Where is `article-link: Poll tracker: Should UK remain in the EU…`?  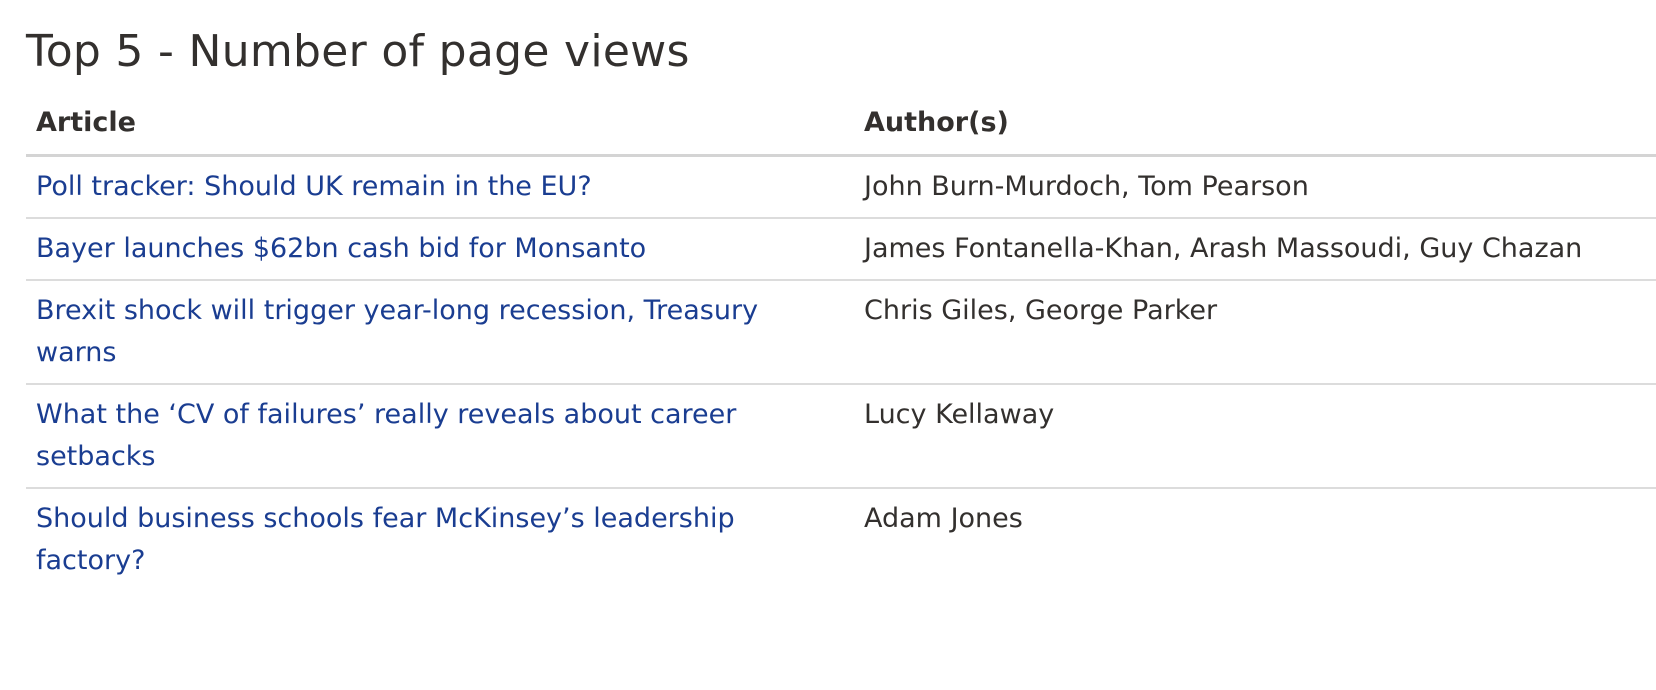
article-link: Poll tracker: Should UK remain in the EU… is located at coordinates (314, 186).